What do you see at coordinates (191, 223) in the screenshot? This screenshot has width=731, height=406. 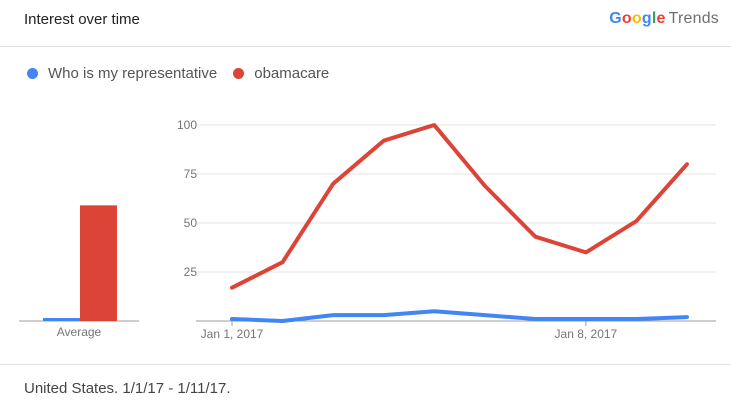 I see `y-tick-label: 50` at bounding box center [191, 223].